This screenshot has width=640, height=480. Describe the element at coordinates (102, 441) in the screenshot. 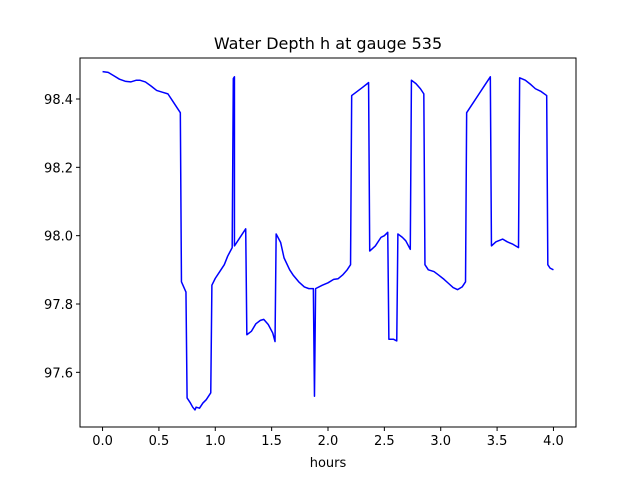

I see `x-tick-label: 0.0` at that location.